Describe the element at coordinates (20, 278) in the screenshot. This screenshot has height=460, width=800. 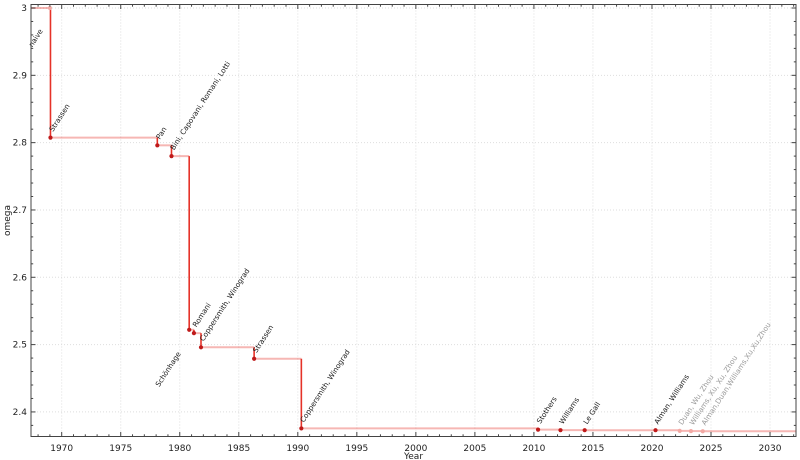
I see `y-tick-label: 2.6` at that location.